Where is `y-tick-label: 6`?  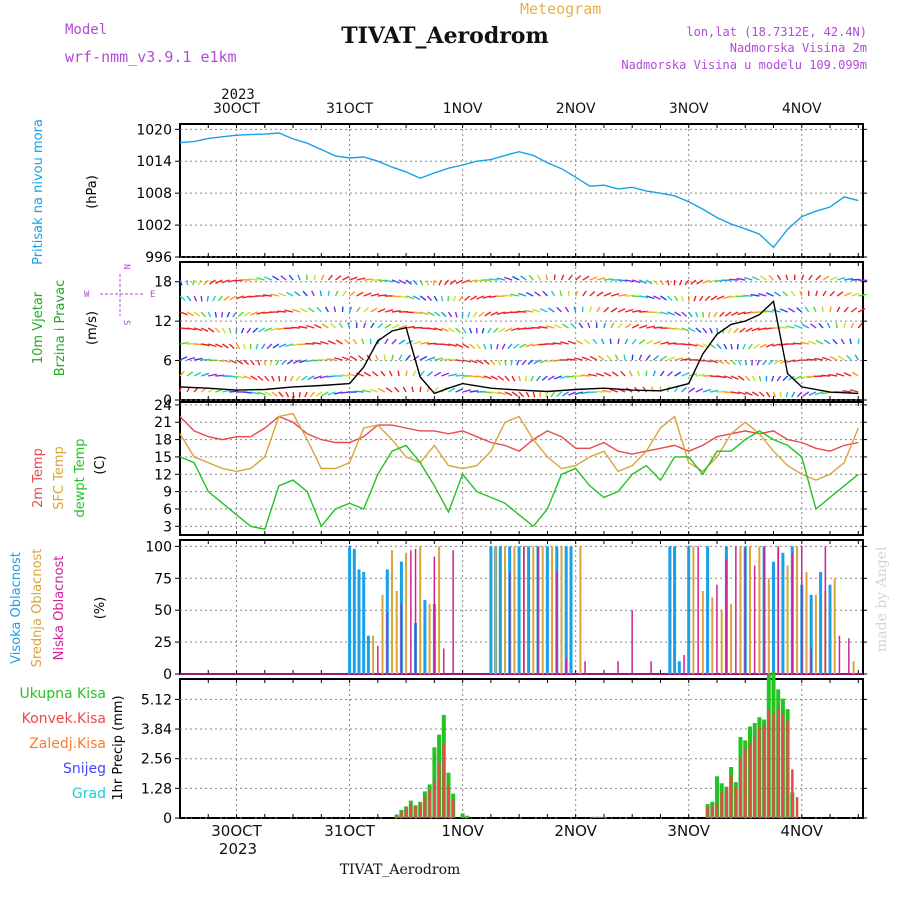
y-tick-label: 6 is located at coordinates (167, 510).